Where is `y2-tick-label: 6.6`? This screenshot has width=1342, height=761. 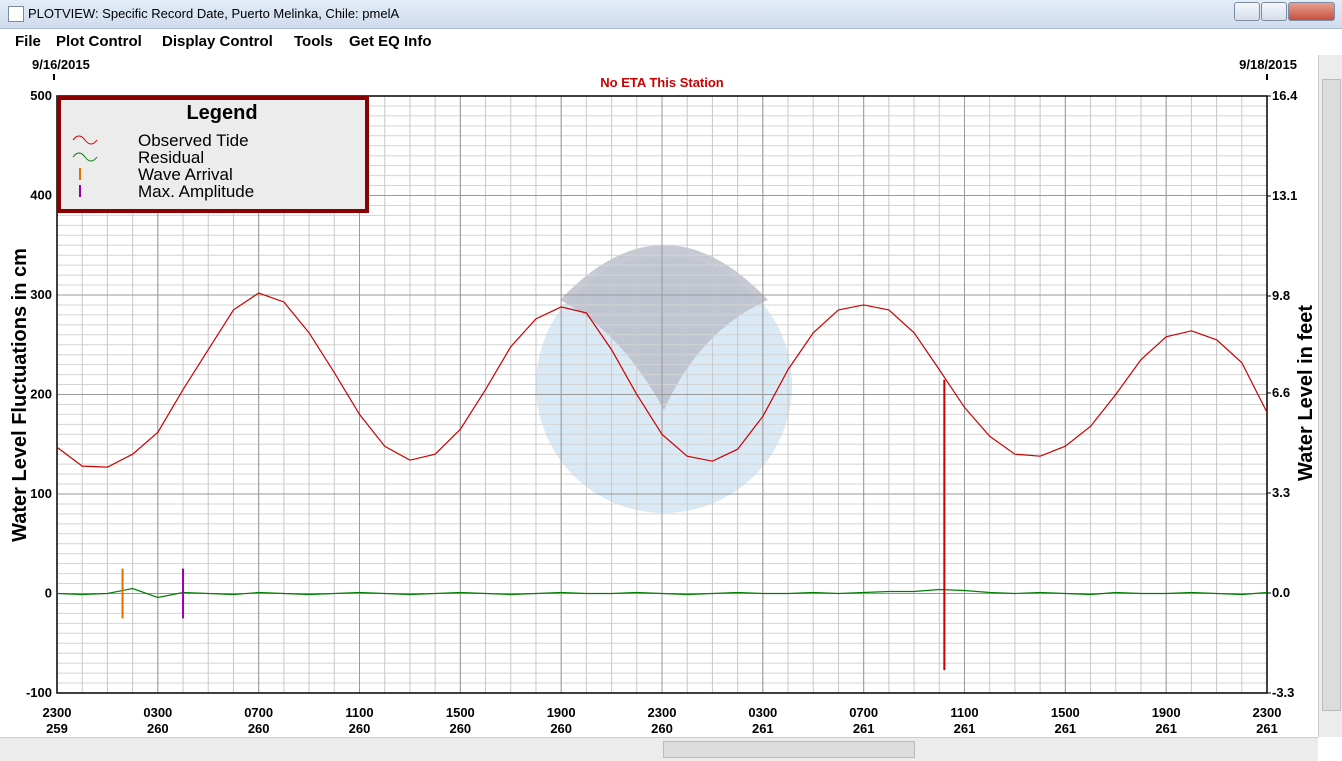 y2-tick-label: 6.6 is located at coordinates (1281, 392).